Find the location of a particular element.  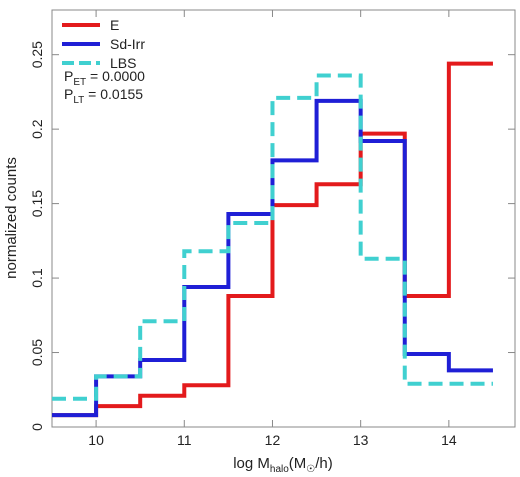

annotation-value: = 0.0155 is located at coordinates (113, 94).